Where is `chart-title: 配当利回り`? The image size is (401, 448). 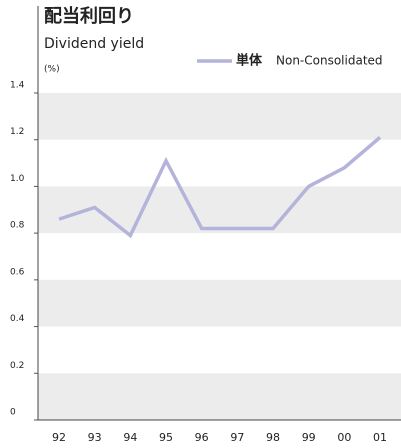
chart-title: 配当利回り is located at coordinates (89, 16).